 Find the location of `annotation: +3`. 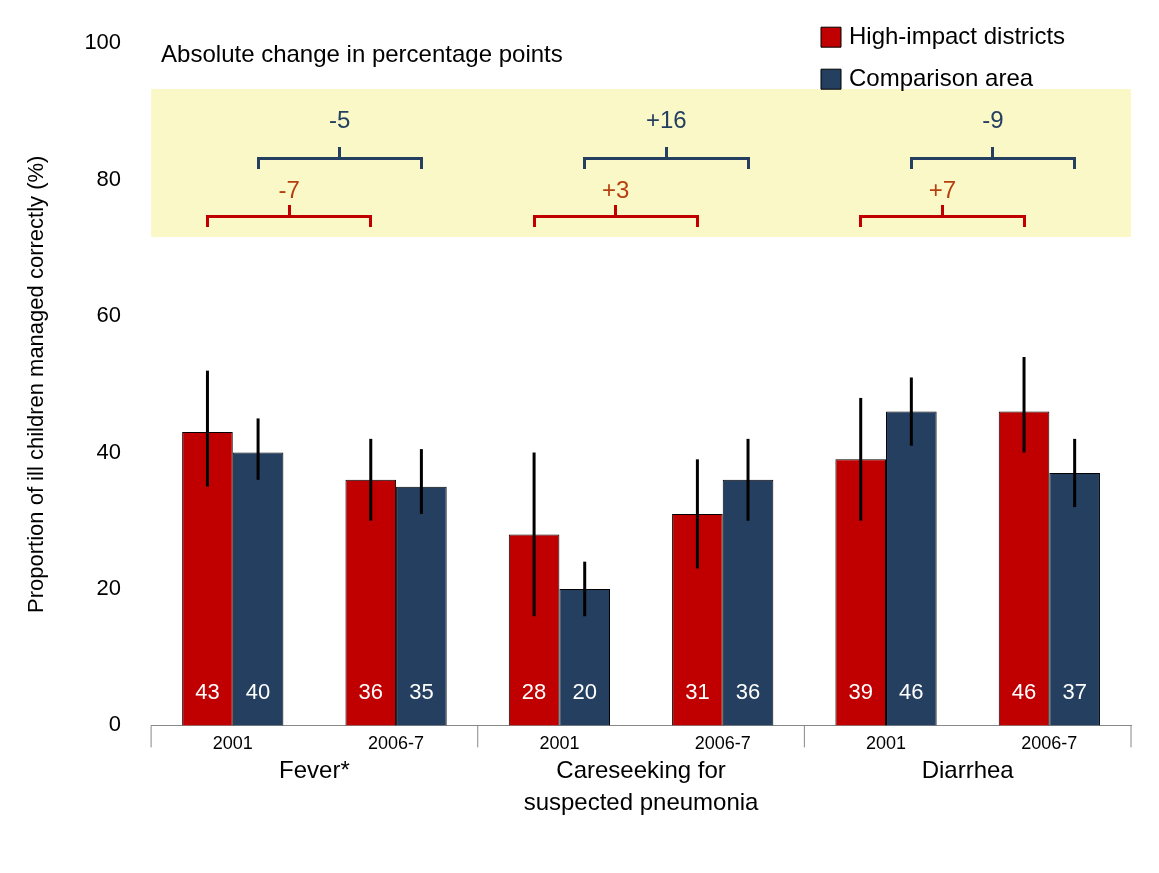

annotation: +3 is located at coordinates (616, 189).